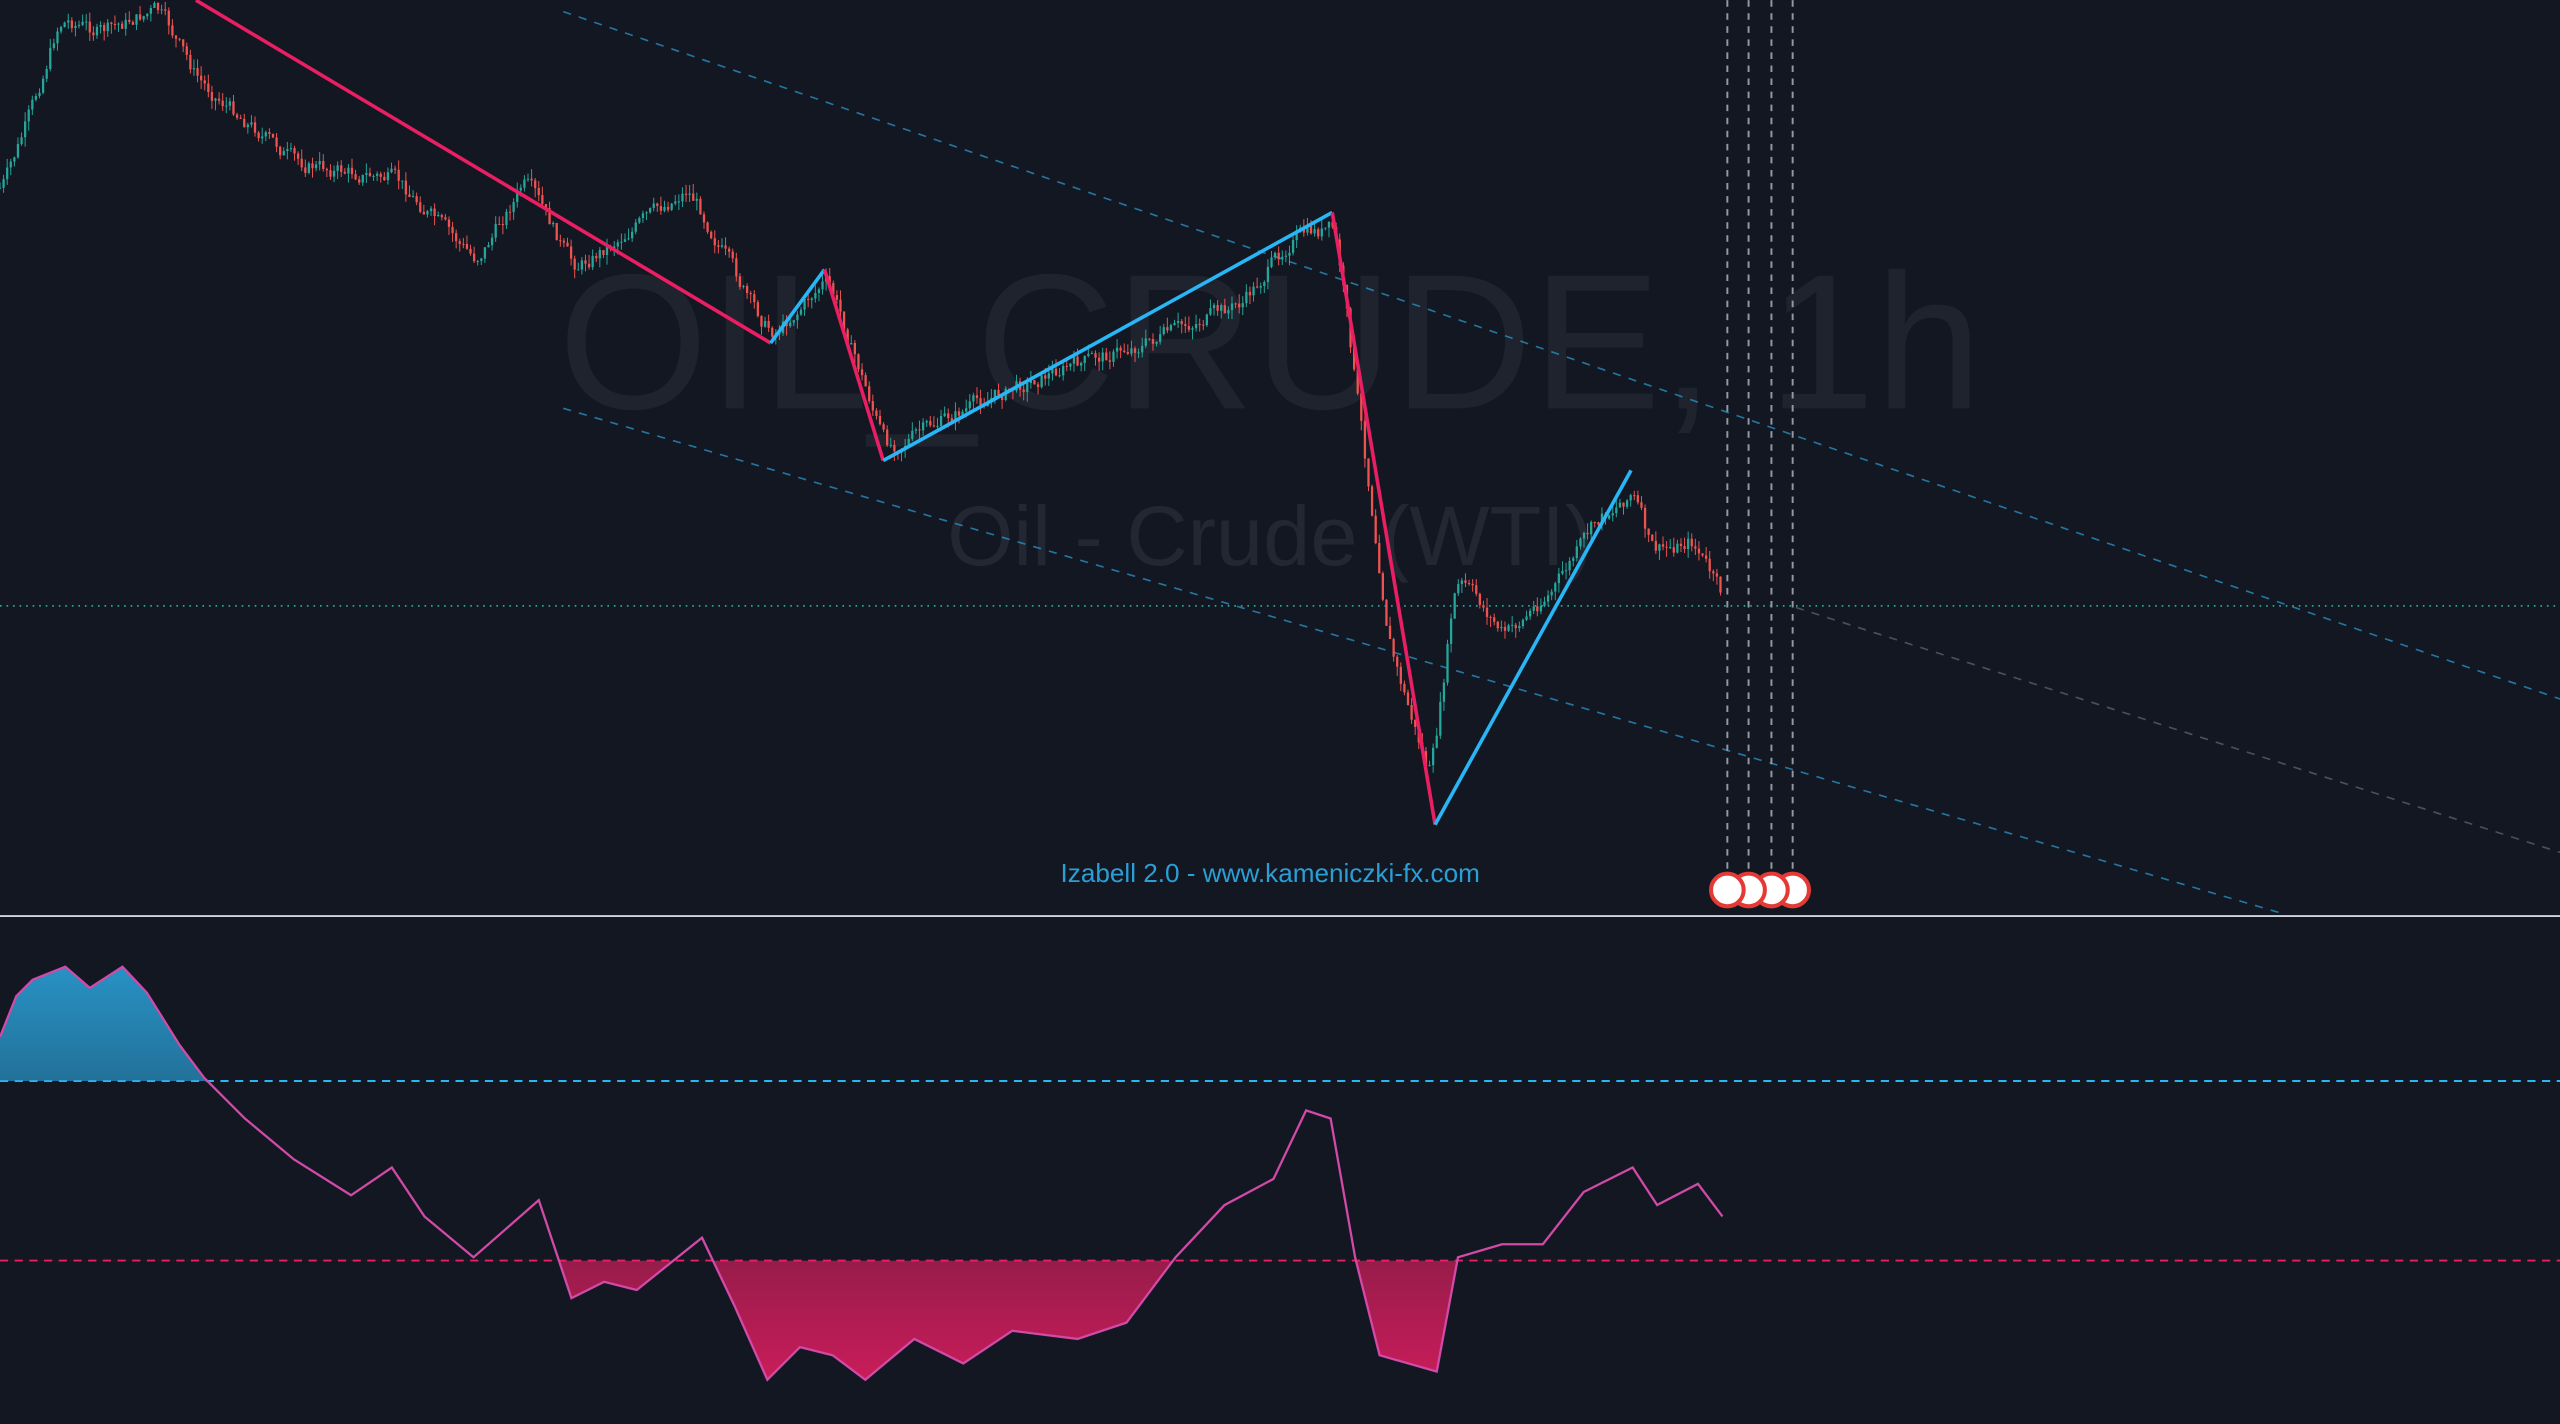 This screenshot has height=1424, width=2560. I want to click on indicator-label: Izabell 2.0 - www.kameniczki-fx.com, so click(1270, 873).